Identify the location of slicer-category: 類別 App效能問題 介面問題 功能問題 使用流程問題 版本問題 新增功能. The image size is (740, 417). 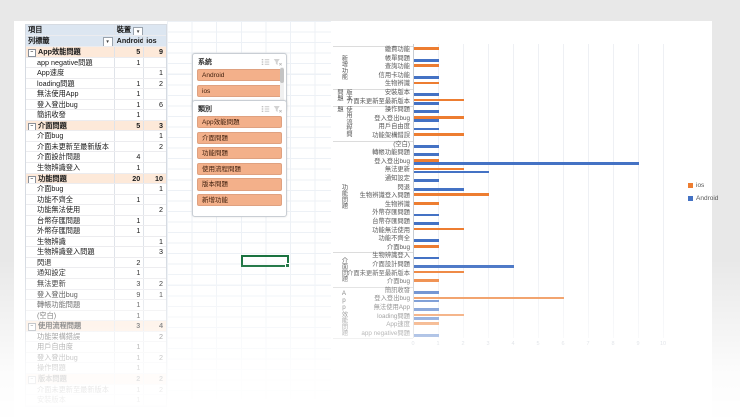
(239, 158).